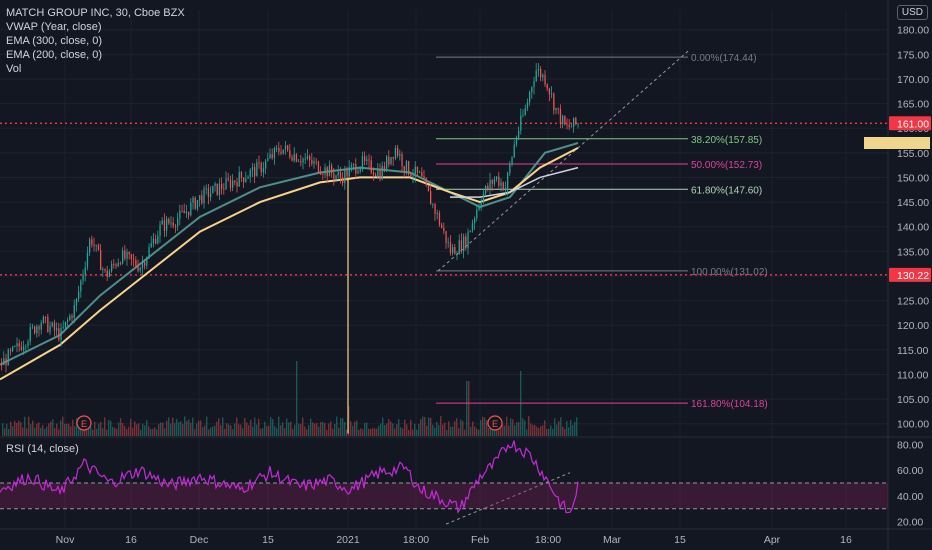 This screenshot has height=550, width=932. I want to click on rsi-legend: RSI (14, close), so click(42, 449).